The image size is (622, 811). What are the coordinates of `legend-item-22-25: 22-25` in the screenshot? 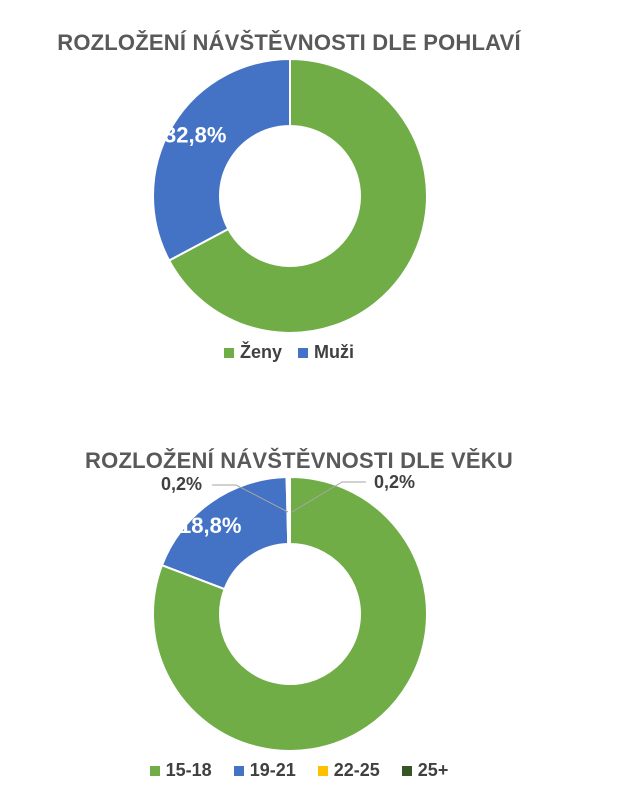 It's located at (348, 770).